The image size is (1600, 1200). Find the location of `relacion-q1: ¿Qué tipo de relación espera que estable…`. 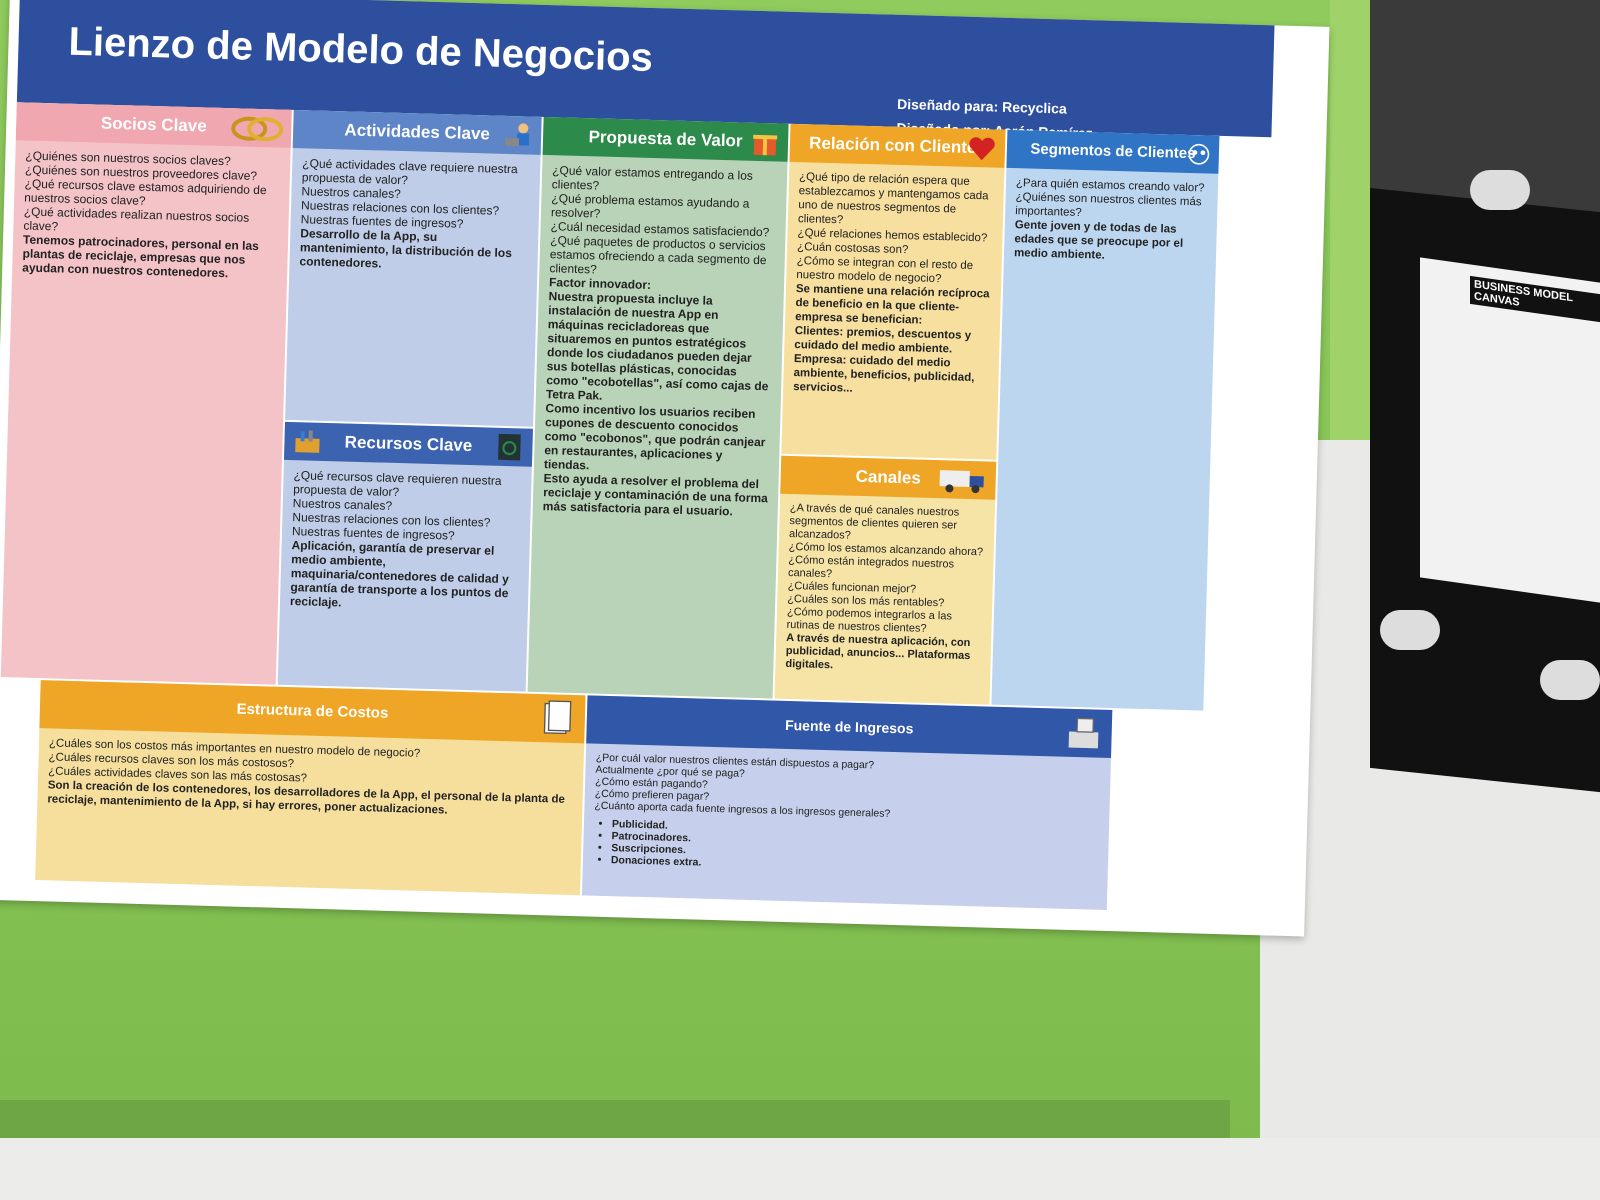

relacion-q1: ¿Qué tipo de relación espera que estable… is located at coordinates (893, 199).